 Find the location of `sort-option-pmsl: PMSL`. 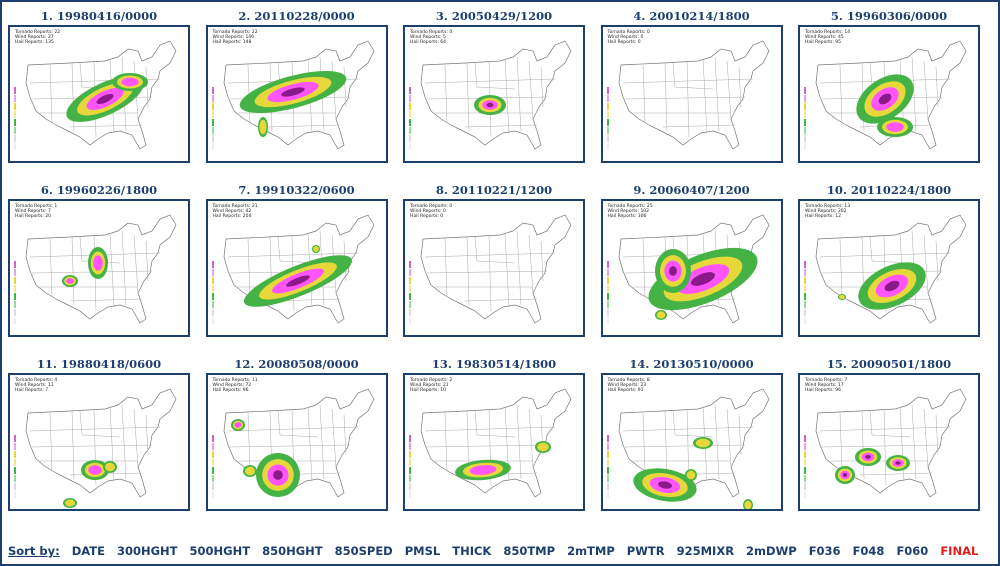

sort-option-pmsl: PMSL is located at coordinates (422, 551).